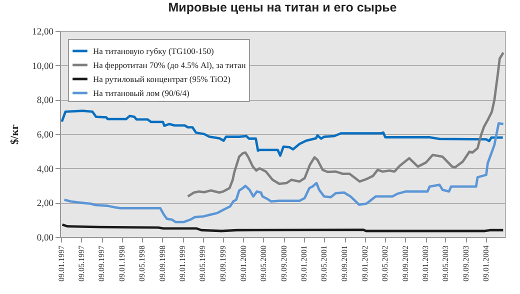  I want to click on x-tick-label: 09.01.2001, so click(304, 264).